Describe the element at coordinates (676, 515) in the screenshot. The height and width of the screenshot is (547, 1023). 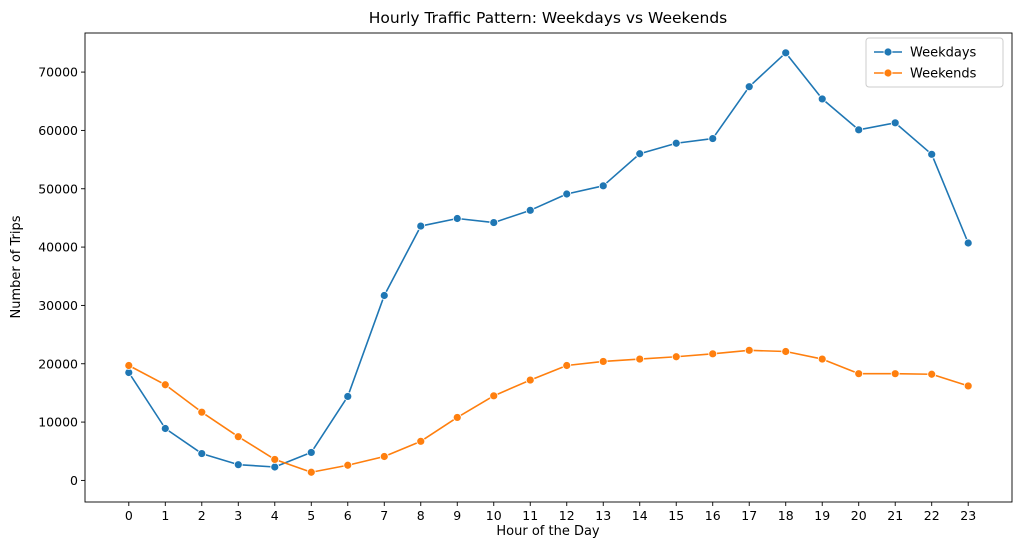
I see `x-tick-label: 15` at that location.